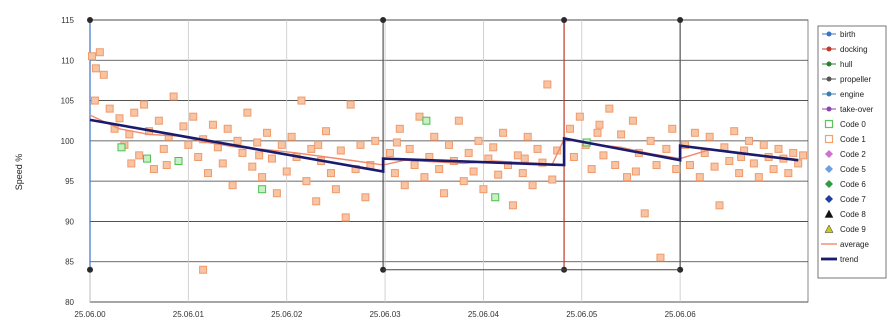 The image size is (891, 325). I want to click on legend-label: Code 7, so click(853, 199).